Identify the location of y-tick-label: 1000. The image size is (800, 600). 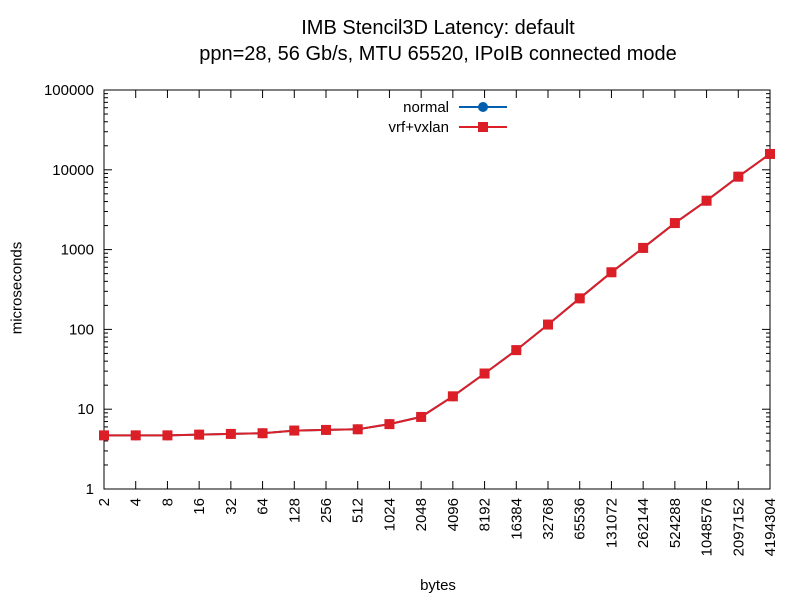
(77, 250).